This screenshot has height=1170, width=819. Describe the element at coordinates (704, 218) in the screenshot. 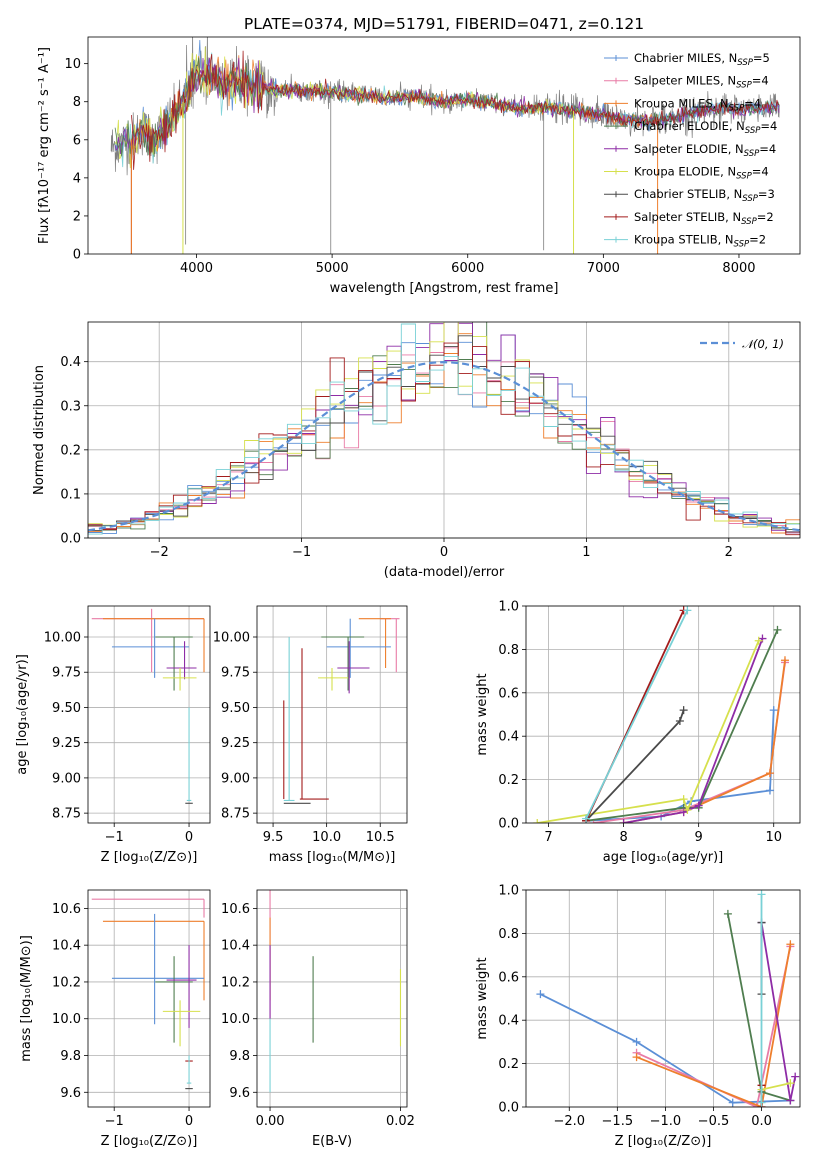

I see `legend-entry: Salpeter STELIB, NSSP=2` at that location.